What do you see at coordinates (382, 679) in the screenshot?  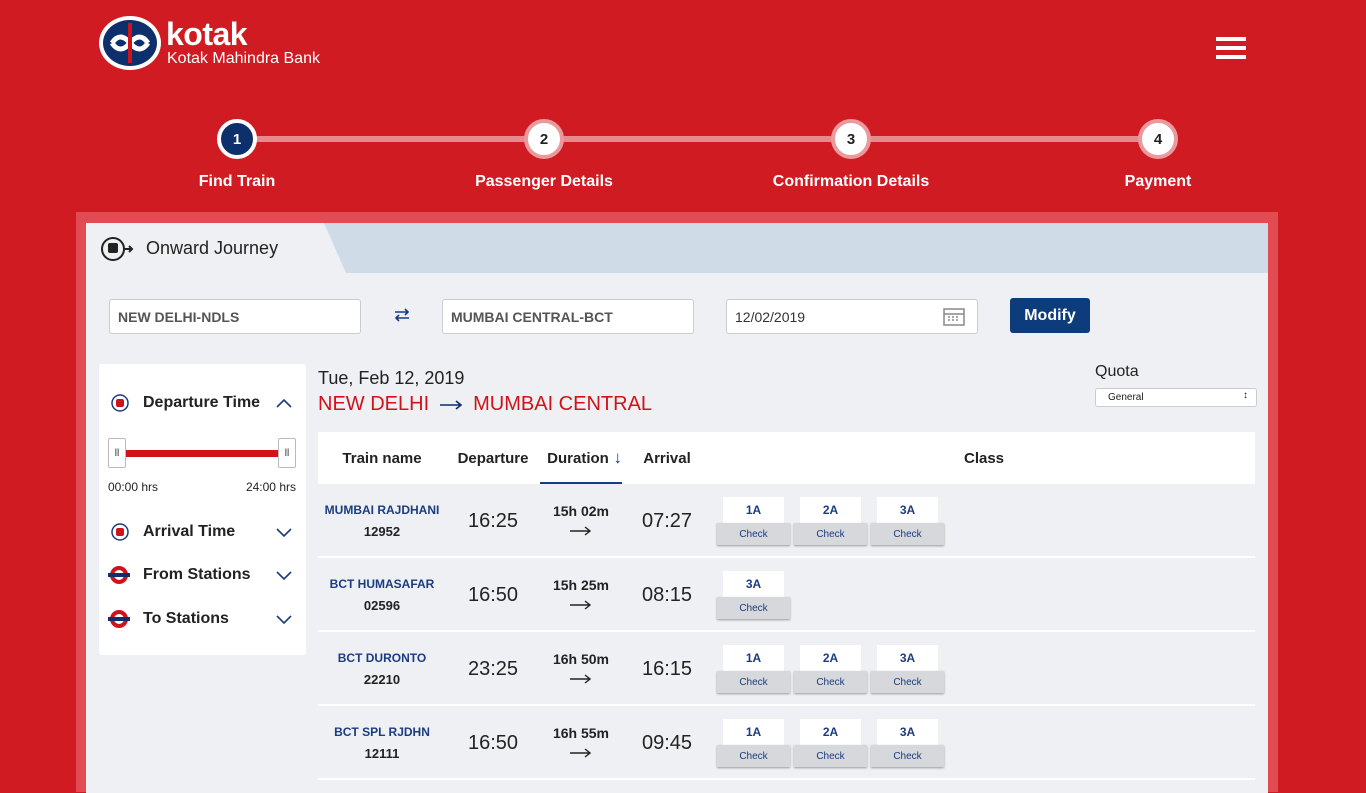 I see `train-number: 22210` at bounding box center [382, 679].